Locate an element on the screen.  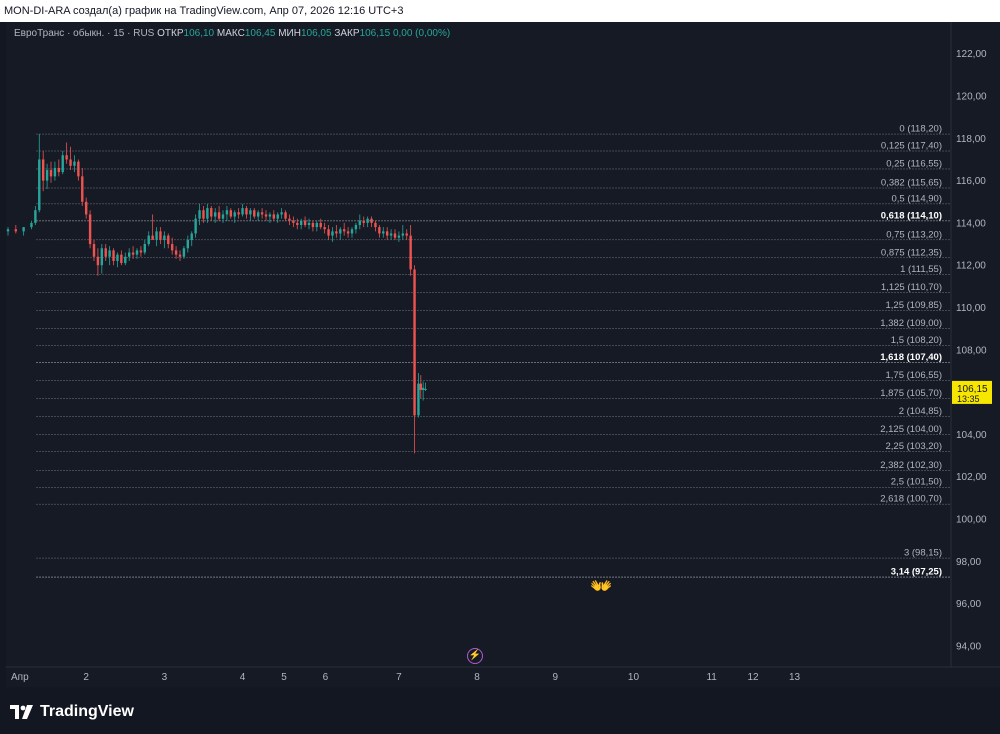
countdown-value: 13:35 is located at coordinates (968, 399).